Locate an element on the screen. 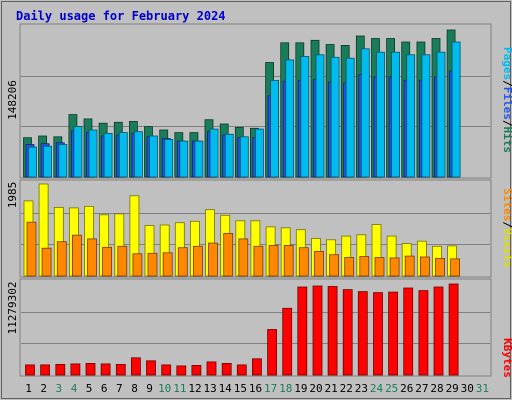 The height and width of the screenshot is (400, 512). day-label-12: 12 is located at coordinates (194, 388).